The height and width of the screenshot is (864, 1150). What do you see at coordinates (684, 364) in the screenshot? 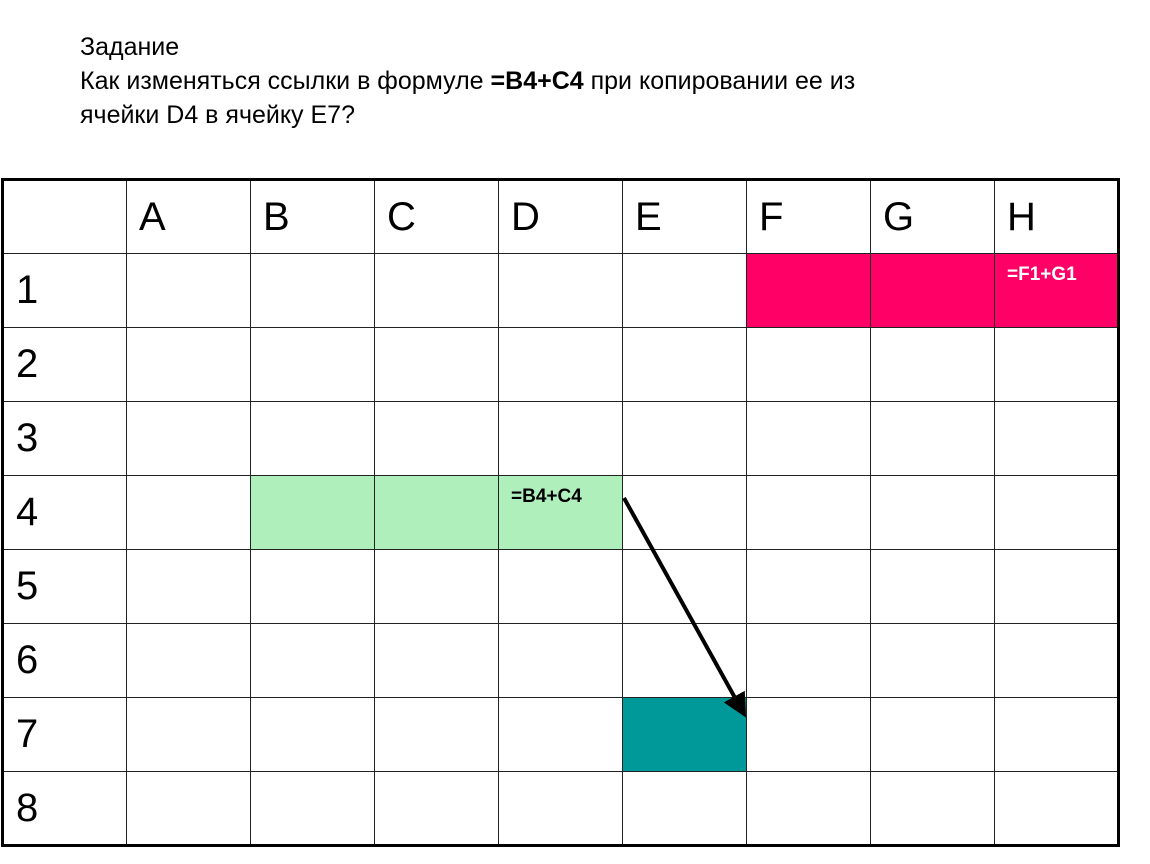
I see `cell-E2` at bounding box center [684, 364].